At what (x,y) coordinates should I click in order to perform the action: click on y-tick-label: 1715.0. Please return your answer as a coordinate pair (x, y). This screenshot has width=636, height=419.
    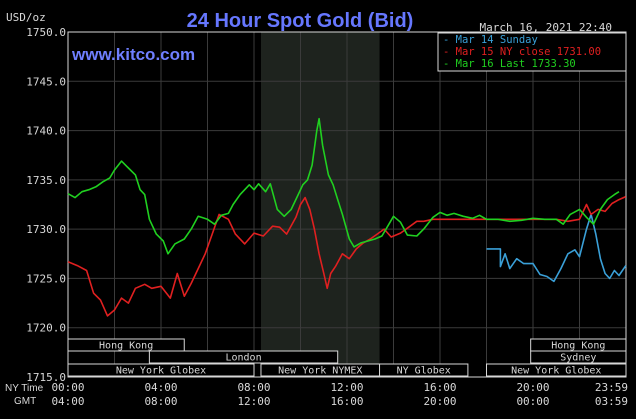
    Looking at the image, I should click on (46, 377).